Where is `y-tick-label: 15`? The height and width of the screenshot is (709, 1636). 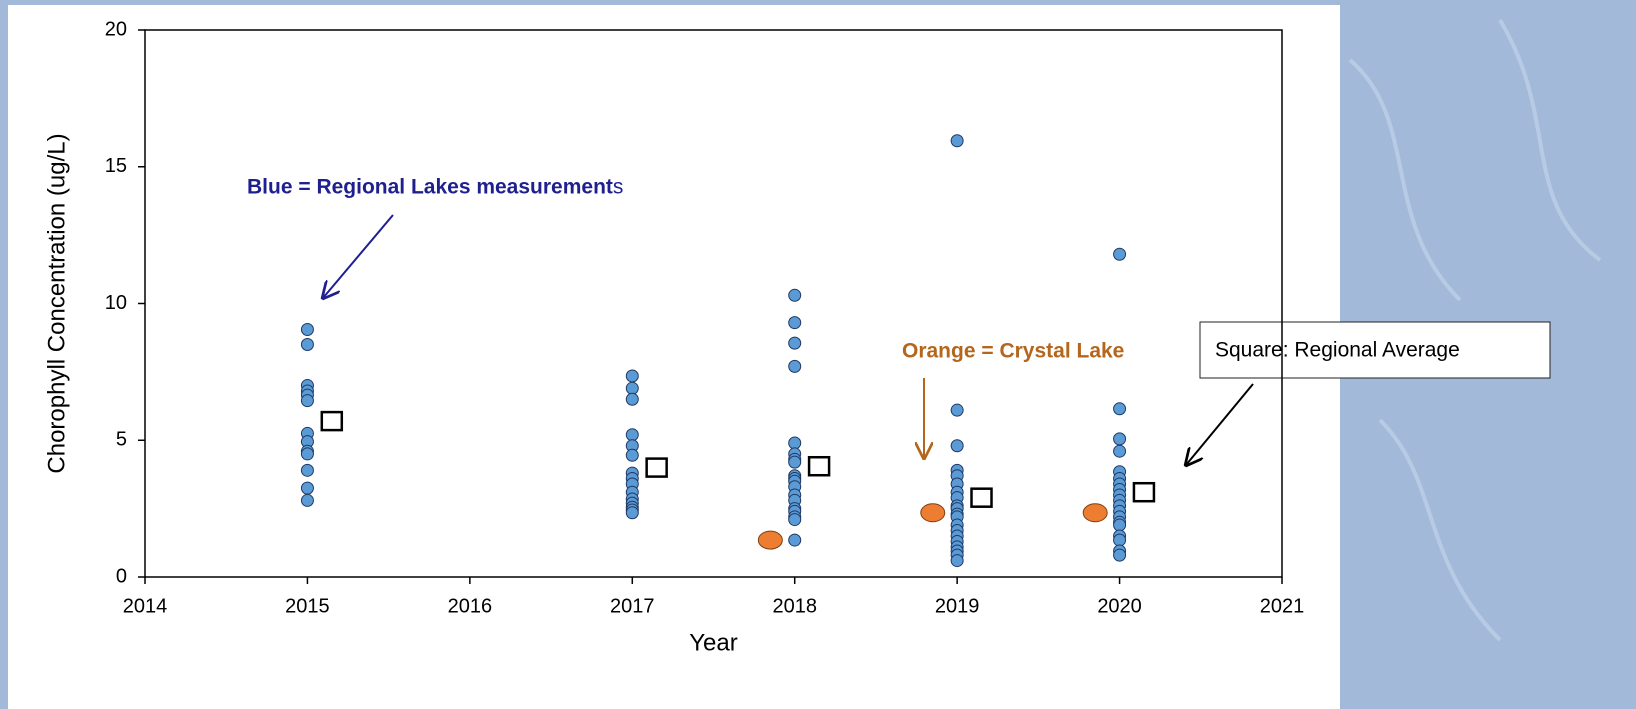 y-tick-label: 15 is located at coordinates (116, 166).